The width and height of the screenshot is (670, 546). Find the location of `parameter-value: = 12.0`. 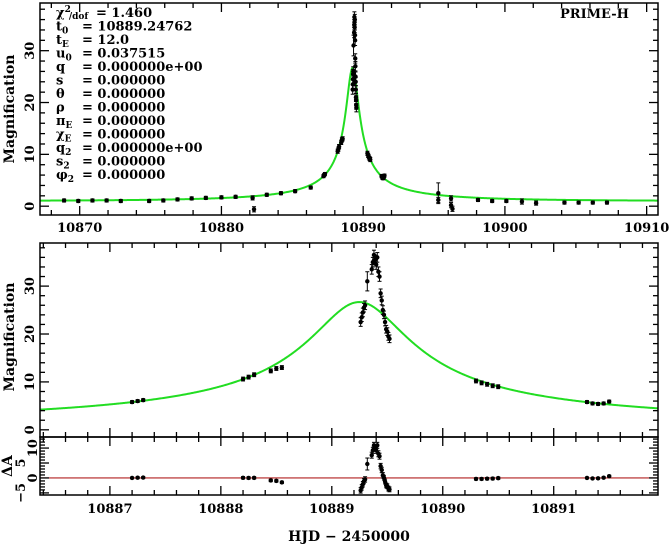

parameter-value: = 12.0 is located at coordinates (105, 40).